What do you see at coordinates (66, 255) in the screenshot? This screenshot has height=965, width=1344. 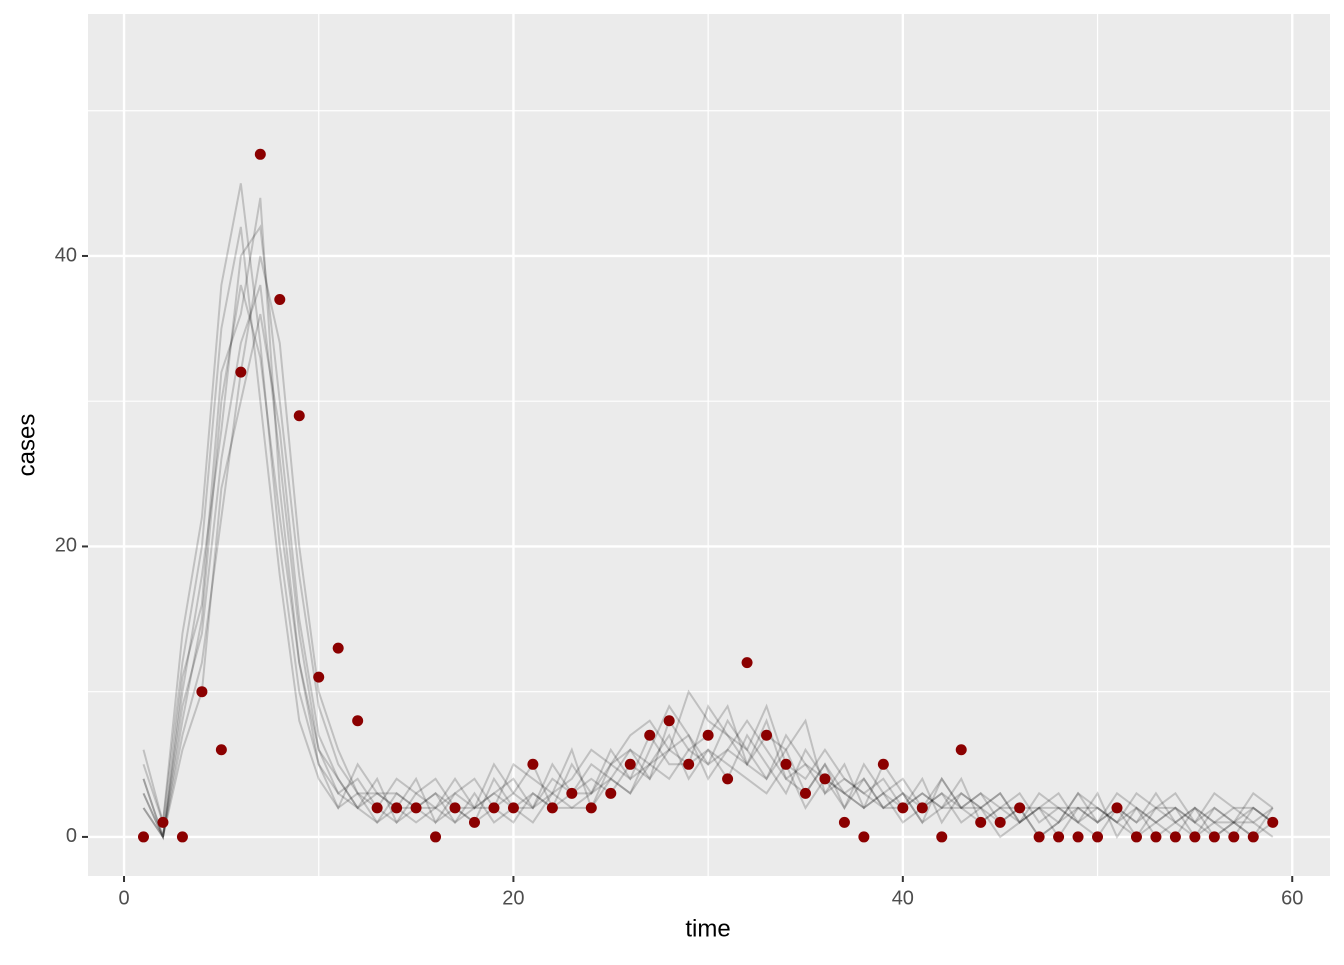 I see `y-tick-label: 40` at bounding box center [66, 255].